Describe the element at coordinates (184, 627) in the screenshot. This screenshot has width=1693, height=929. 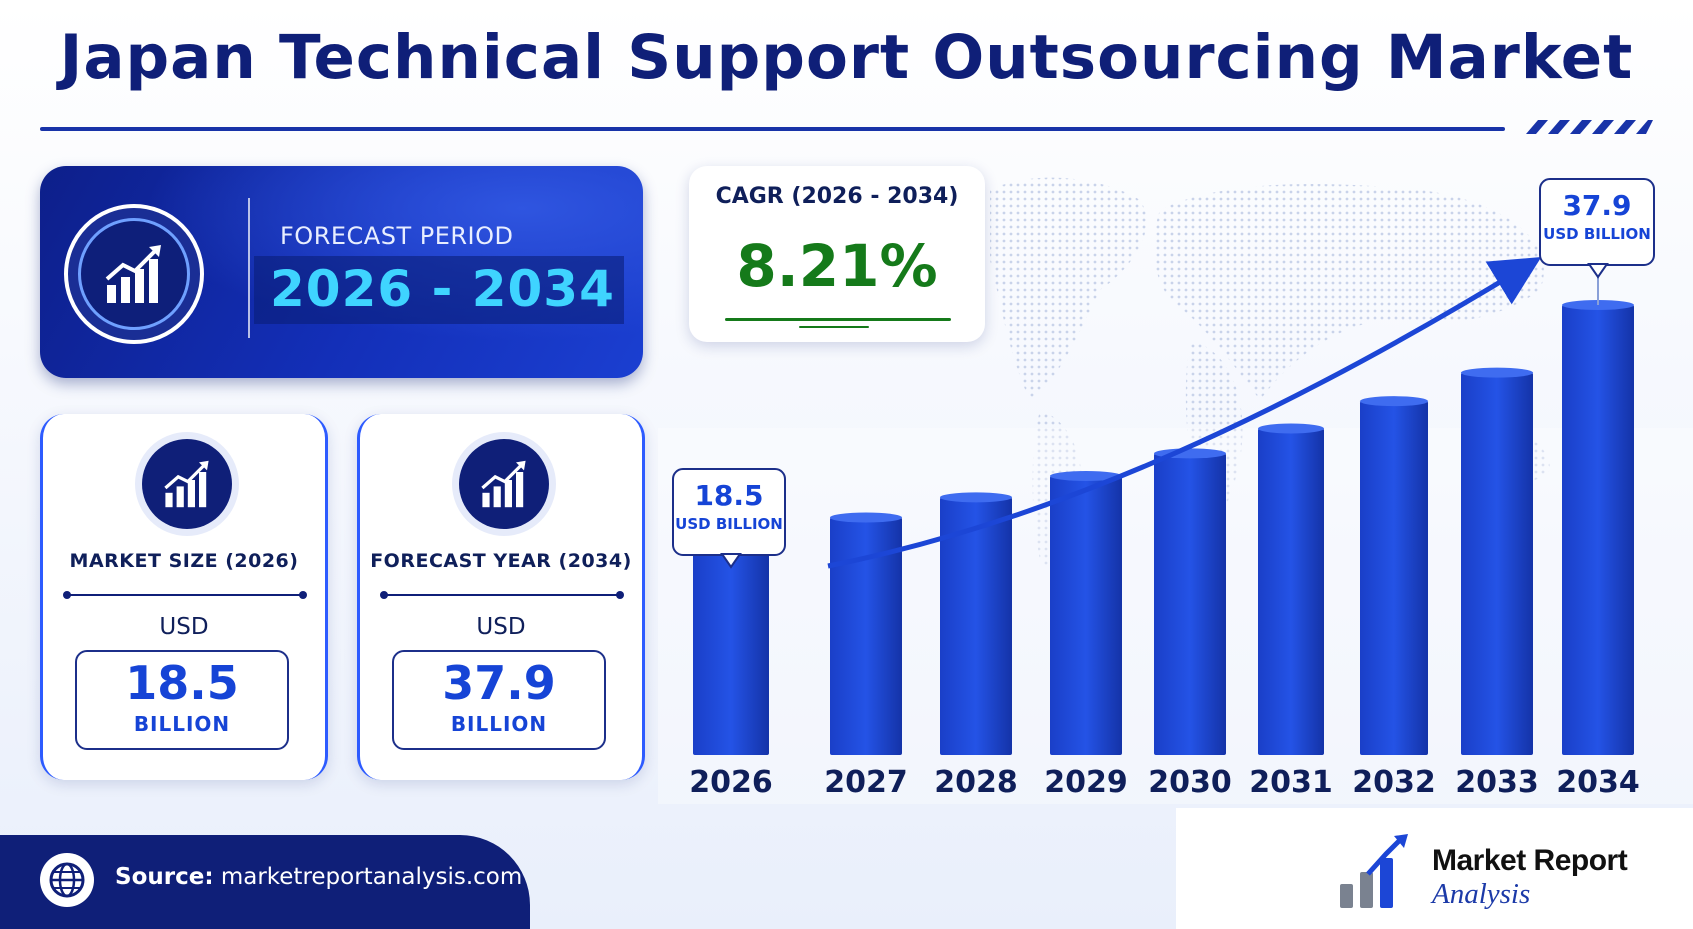
I see `market-size-currency: USD` at that location.